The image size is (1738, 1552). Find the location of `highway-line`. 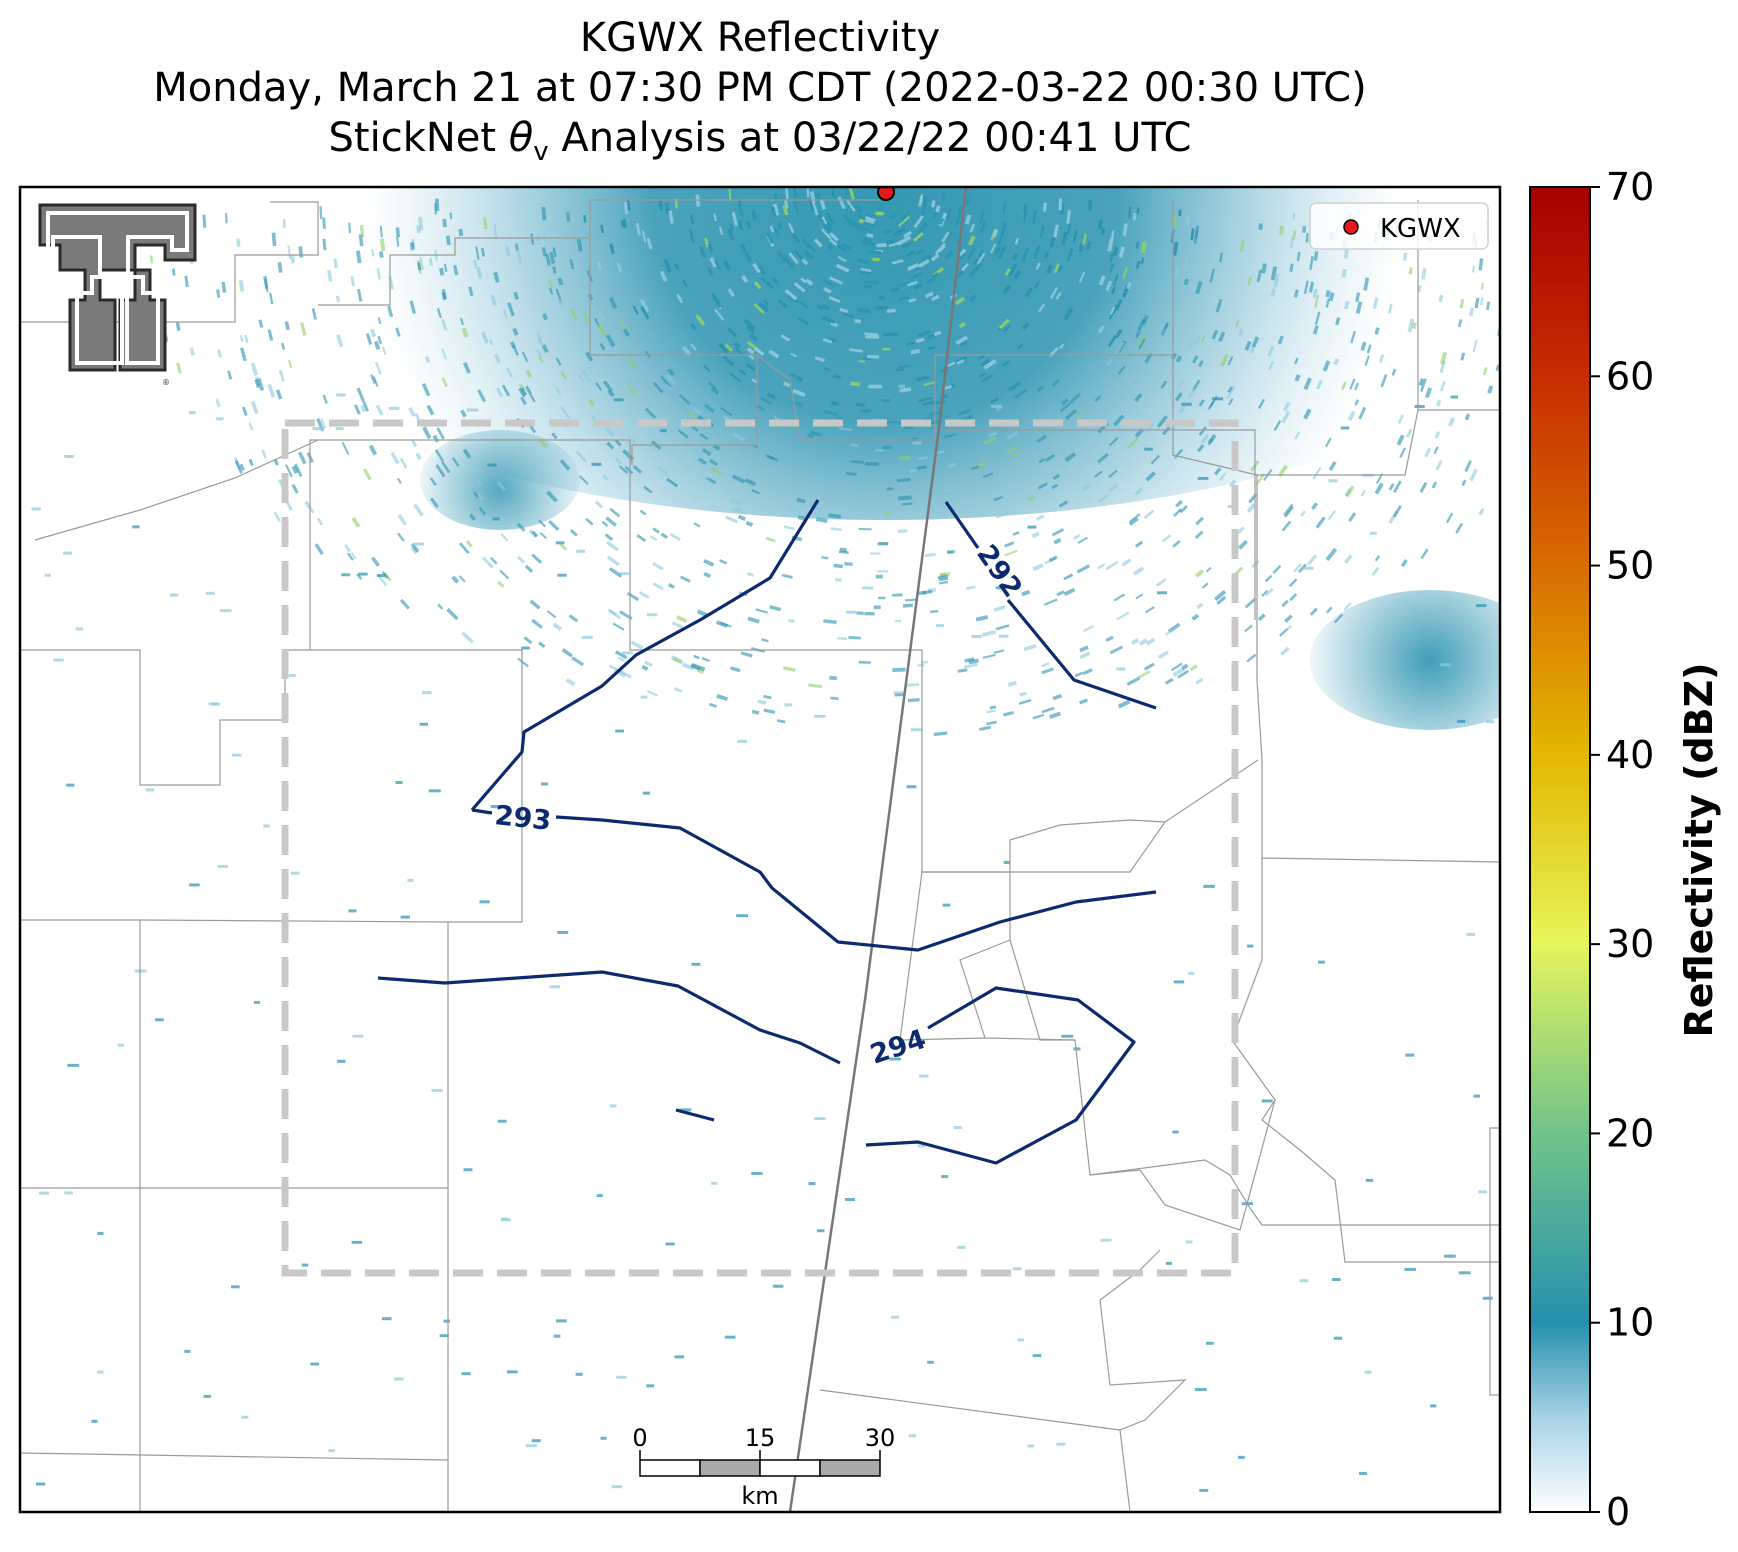

highway-line is located at coordinates (878, 849).